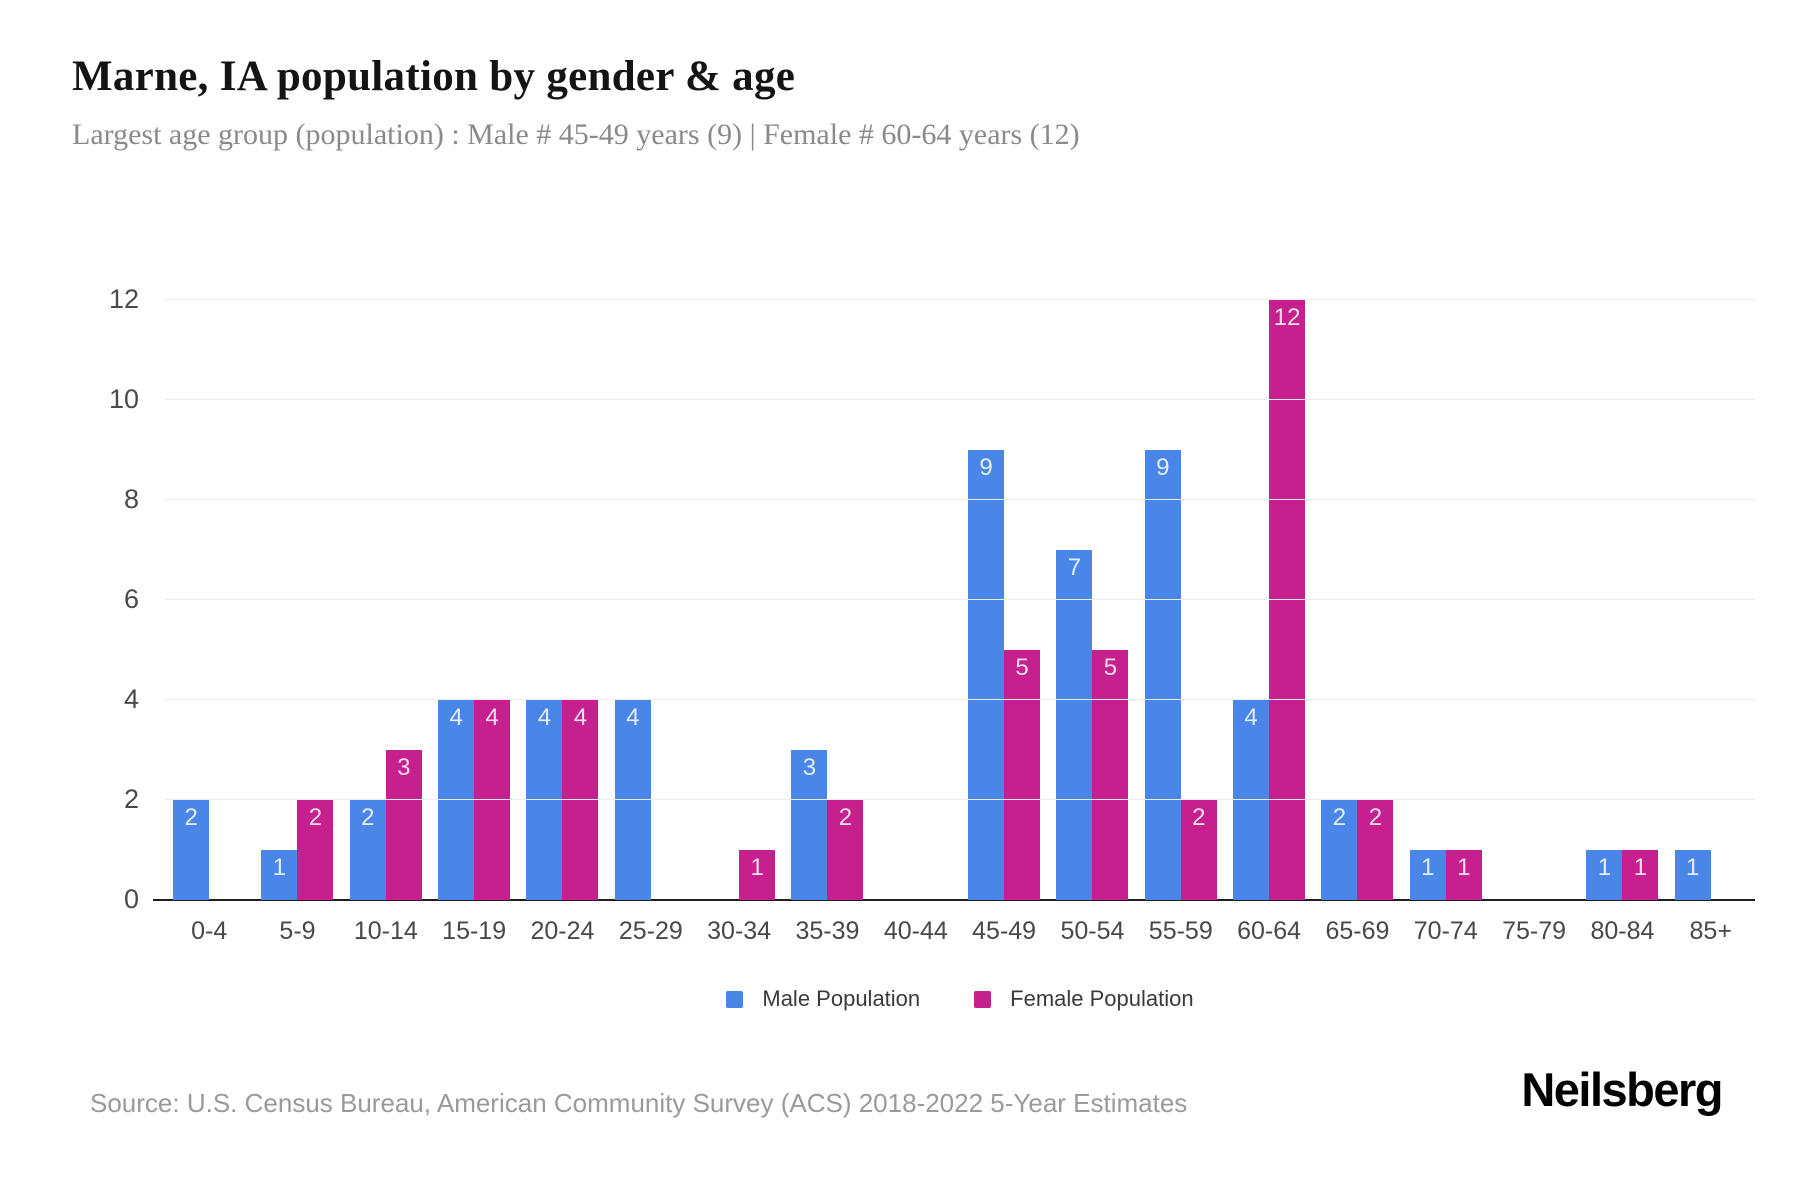  Describe the element at coordinates (823, 999) in the screenshot. I see `legend-item-male: Male Population` at that location.